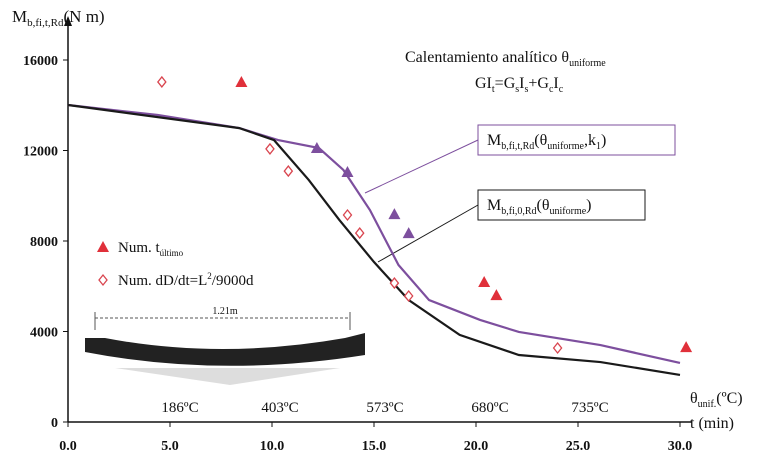  Describe the element at coordinates (587, 63) in the screenshot. I see `annotation-part: uniforme` at that location.